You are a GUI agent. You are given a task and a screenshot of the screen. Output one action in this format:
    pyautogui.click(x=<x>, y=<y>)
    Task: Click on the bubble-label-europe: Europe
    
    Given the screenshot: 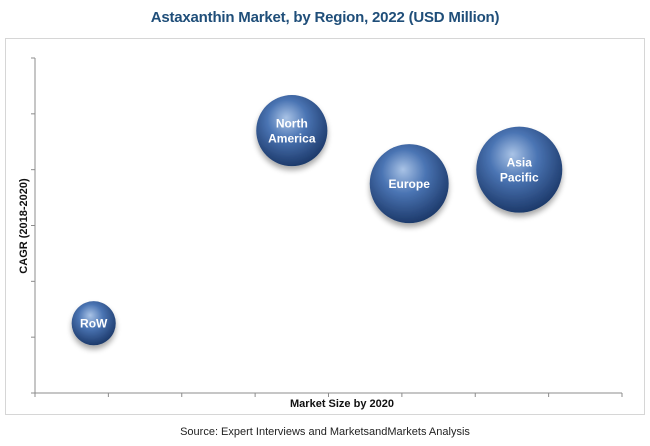 What is the action you would take?
    pyautogui.click(x=410, y=184)
    